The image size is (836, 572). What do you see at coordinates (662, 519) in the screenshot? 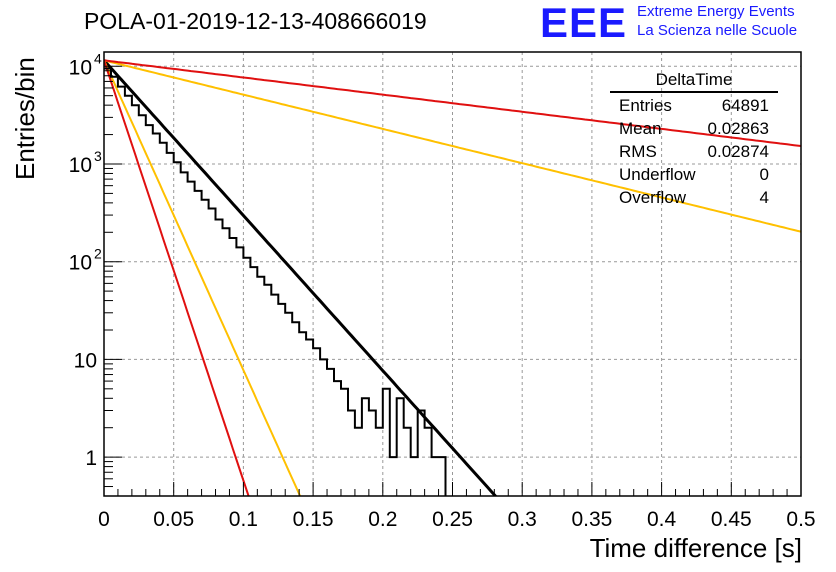
I see `x-tick-label: 0.4` at bounding box center [662, 519].